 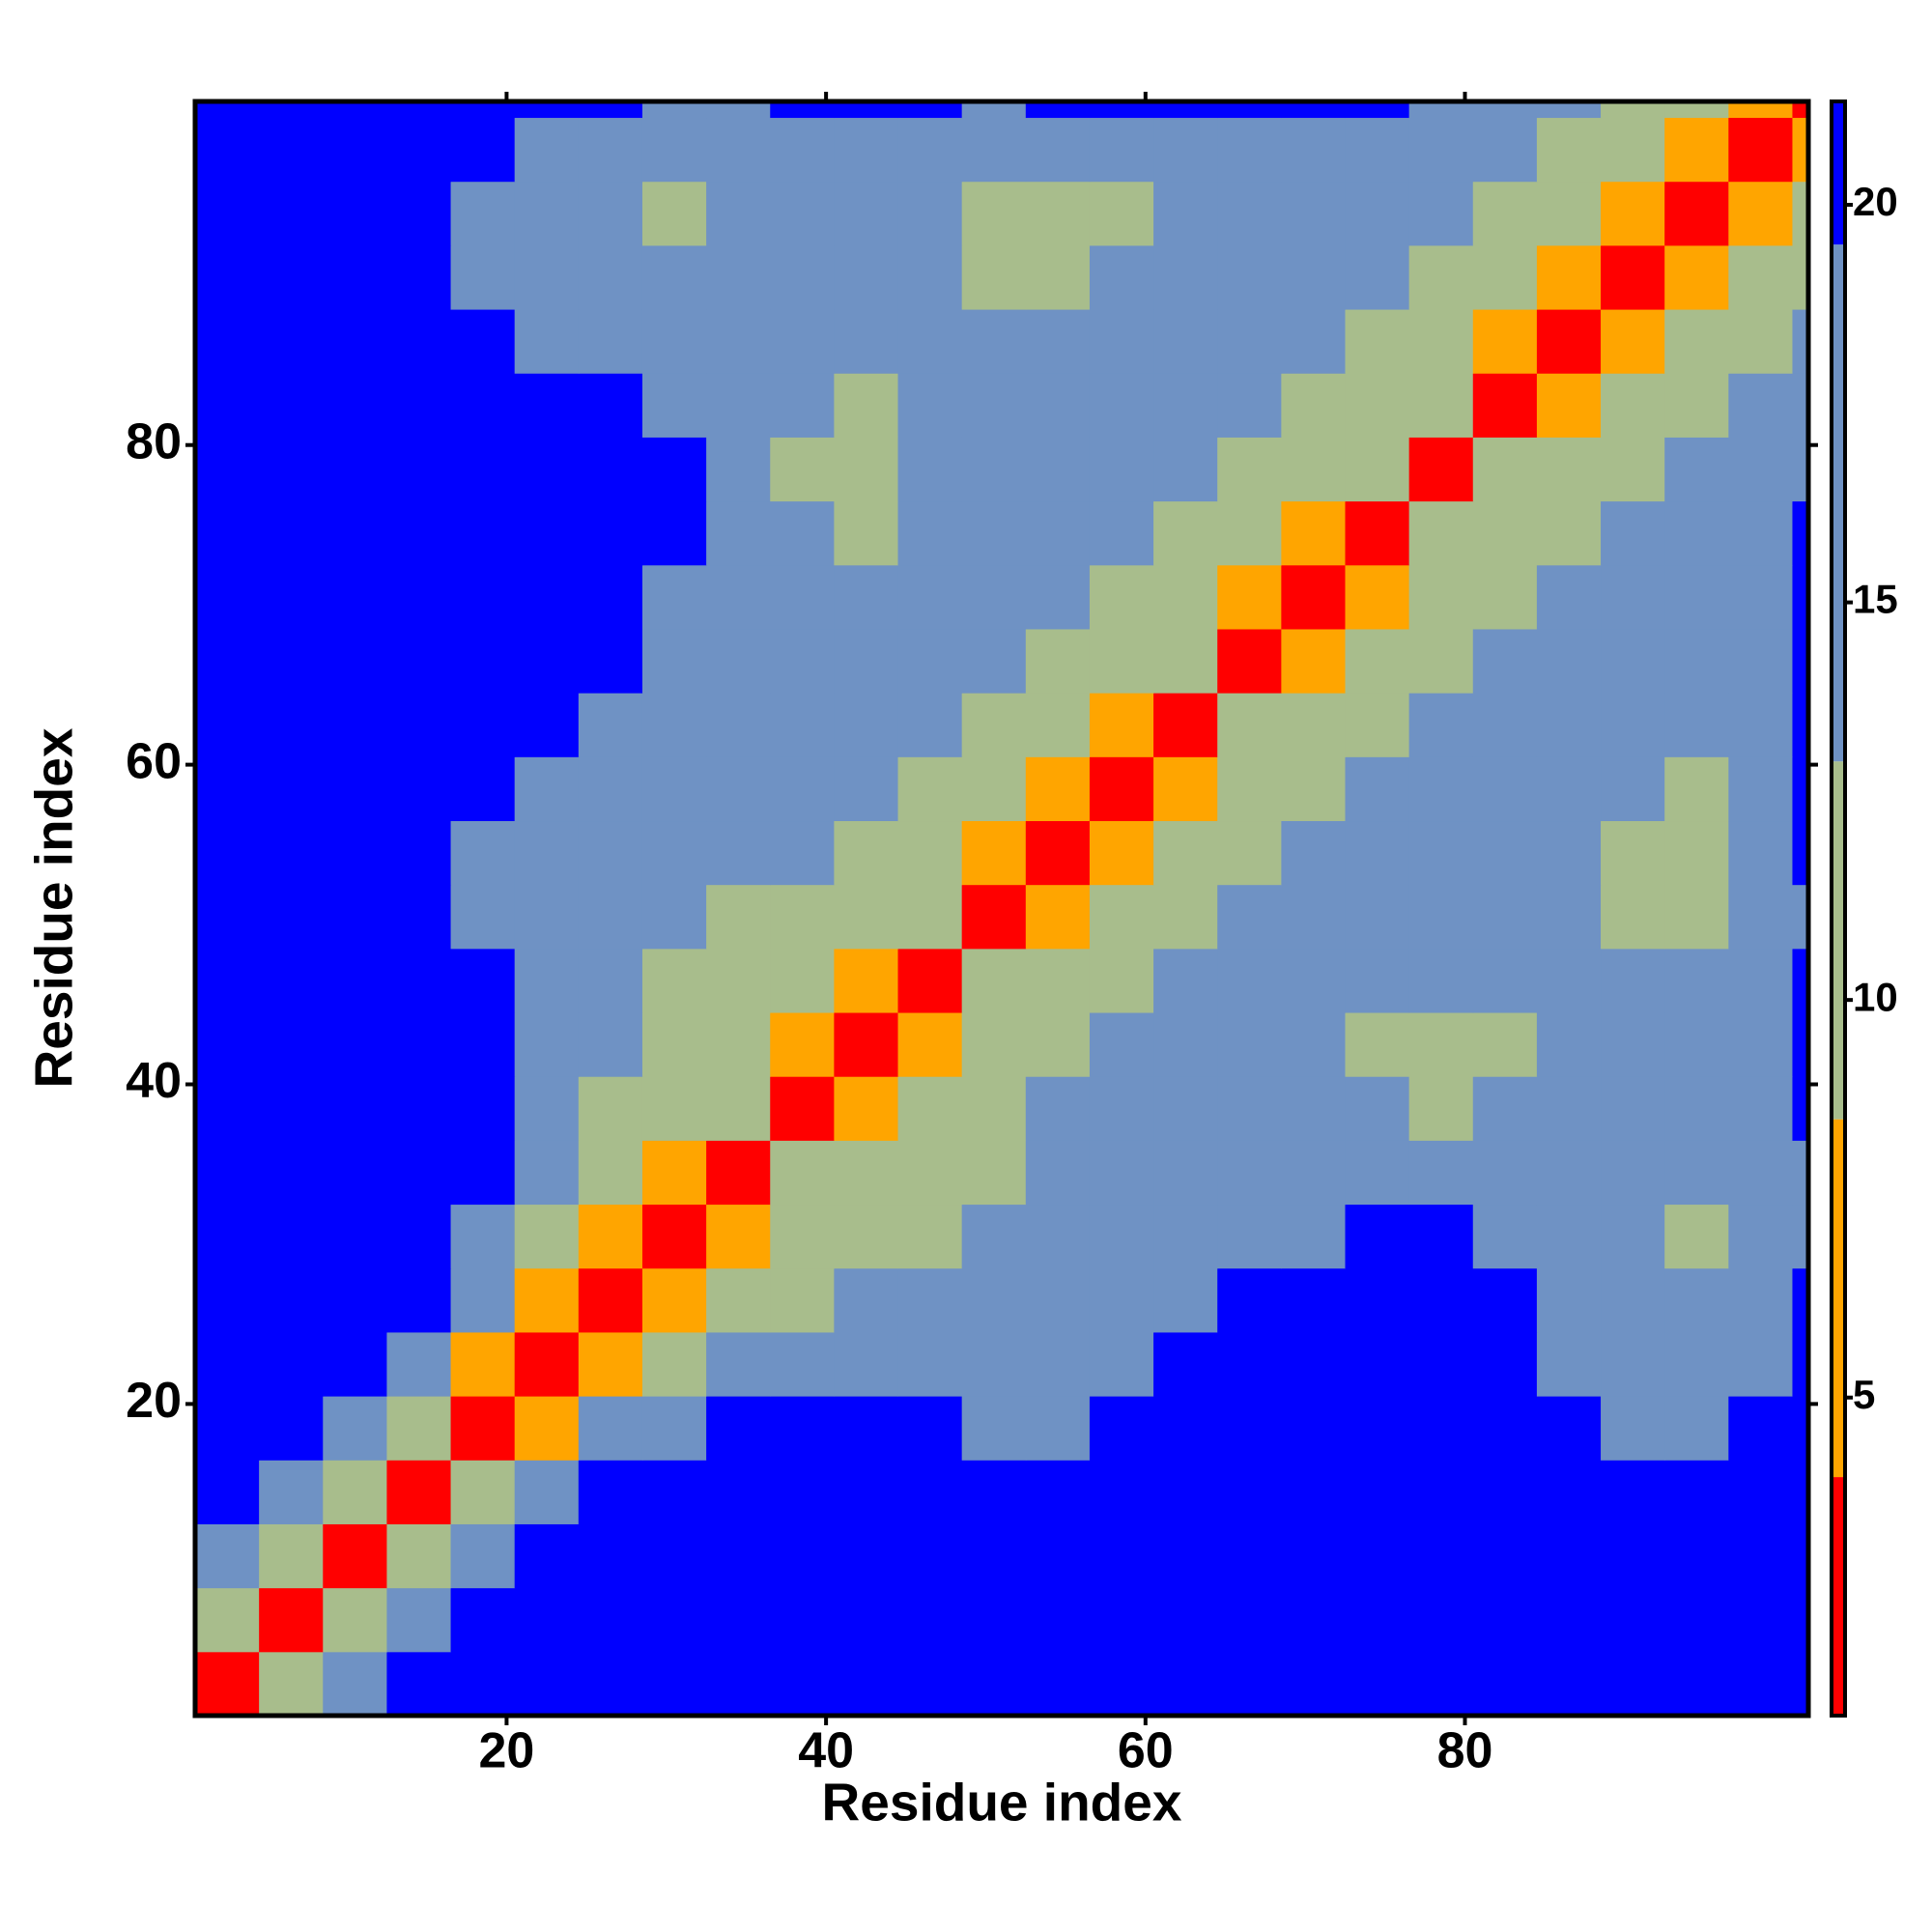 What do you see at coordinates (1875, 201) in the screenshot?
I see `colorbar-tick-label: 20` at bounding box center [1875, 201].